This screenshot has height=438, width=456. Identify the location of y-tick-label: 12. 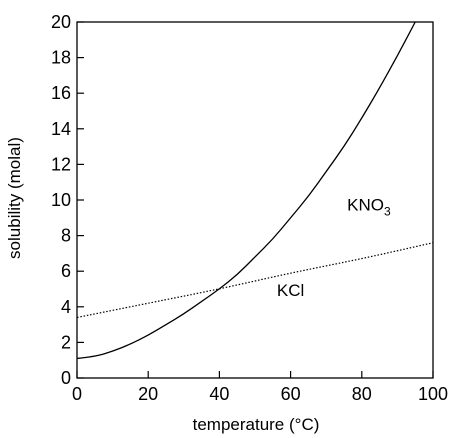
(61, 164).